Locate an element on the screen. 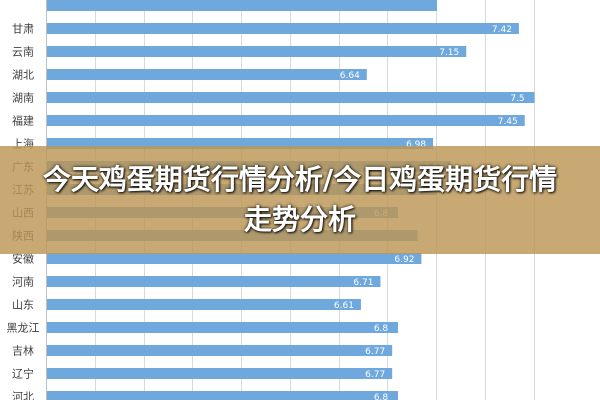 This screenshot has height=400, width=600. category-label: 甘肃 is located at coordinates (23, 29).